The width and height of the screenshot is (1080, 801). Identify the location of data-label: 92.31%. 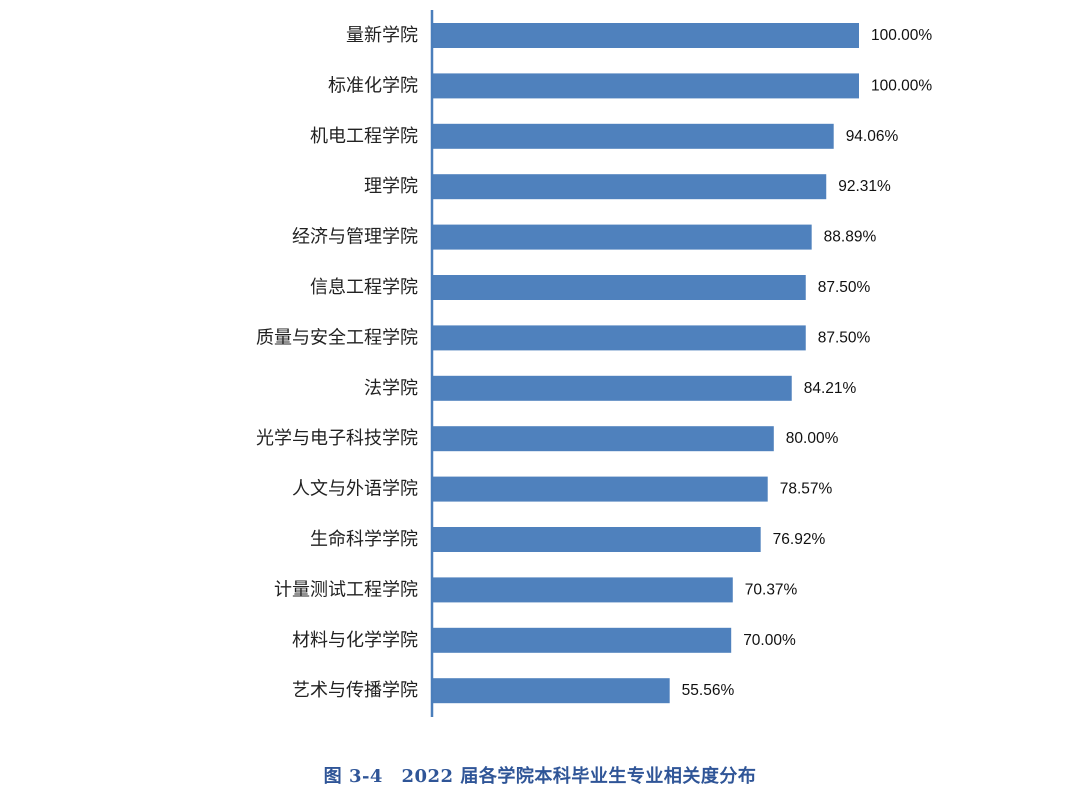
(864, 186).